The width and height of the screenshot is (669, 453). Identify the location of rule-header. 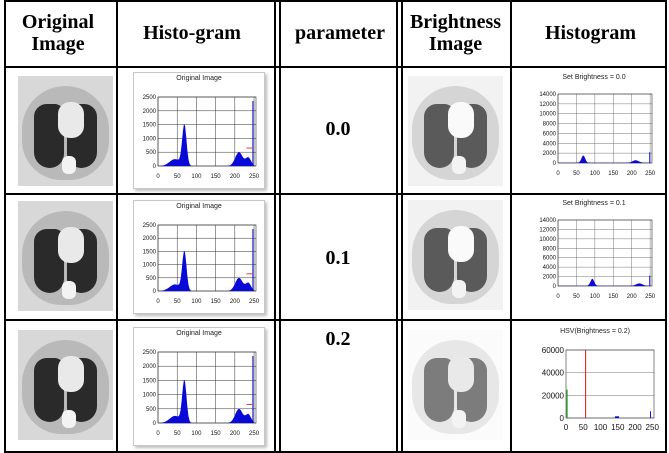
(335, 67).